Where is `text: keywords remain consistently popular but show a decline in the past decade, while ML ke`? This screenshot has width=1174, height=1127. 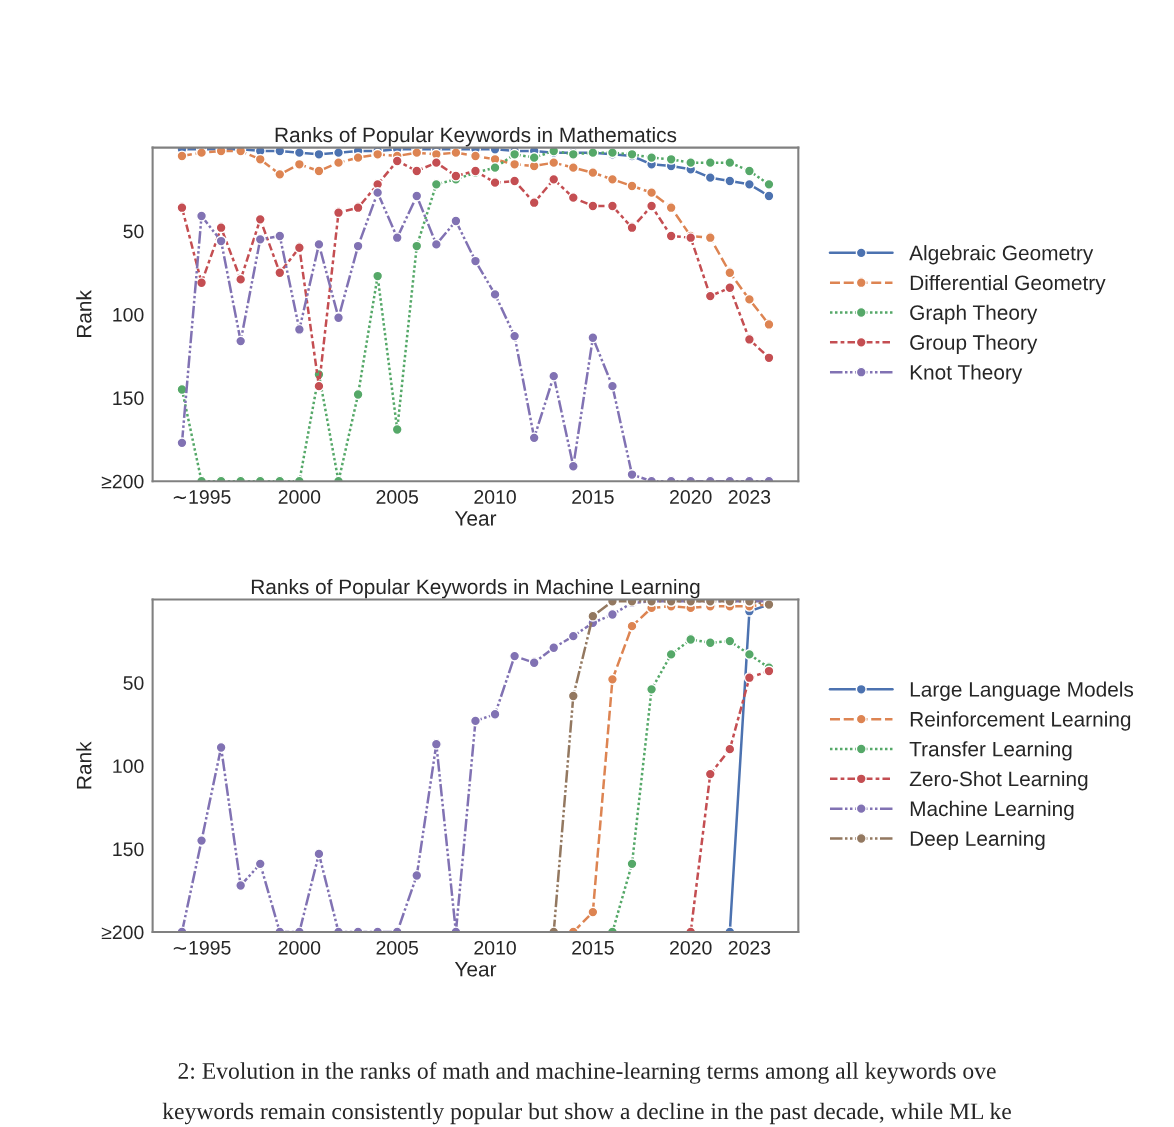
text: keywords remain consistently popular but show a decline in the past decade, while ML ke is located at coordinates (586, 1113).